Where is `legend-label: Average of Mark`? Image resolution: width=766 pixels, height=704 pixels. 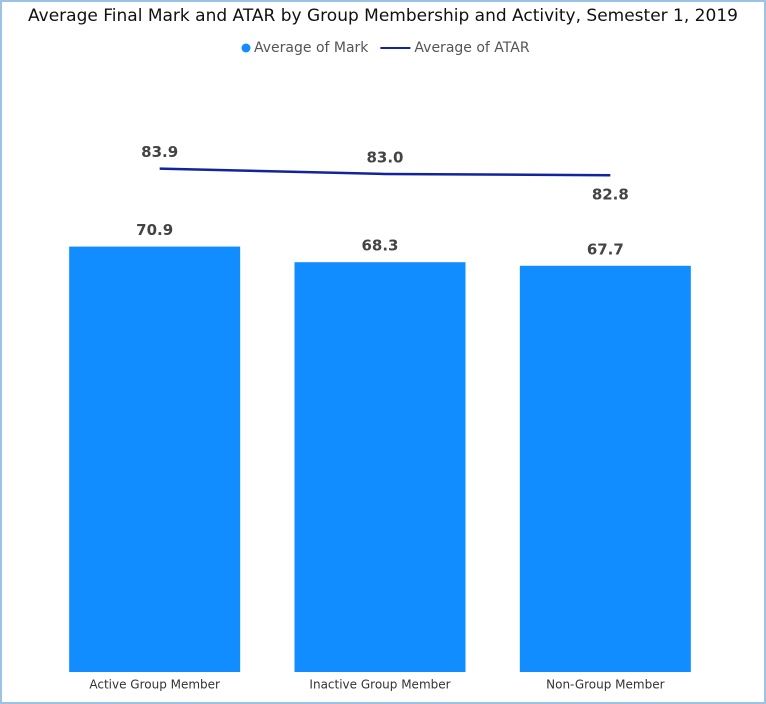 legend-label: Average of Mark is located at coordinates (311, 48).